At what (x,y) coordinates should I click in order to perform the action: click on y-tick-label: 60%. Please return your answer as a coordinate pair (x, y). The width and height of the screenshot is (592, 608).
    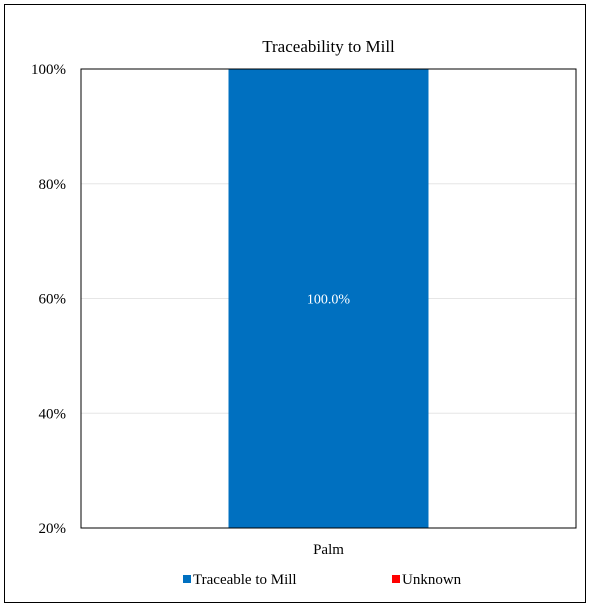
    Looking at the image, I should click on (53, 300).